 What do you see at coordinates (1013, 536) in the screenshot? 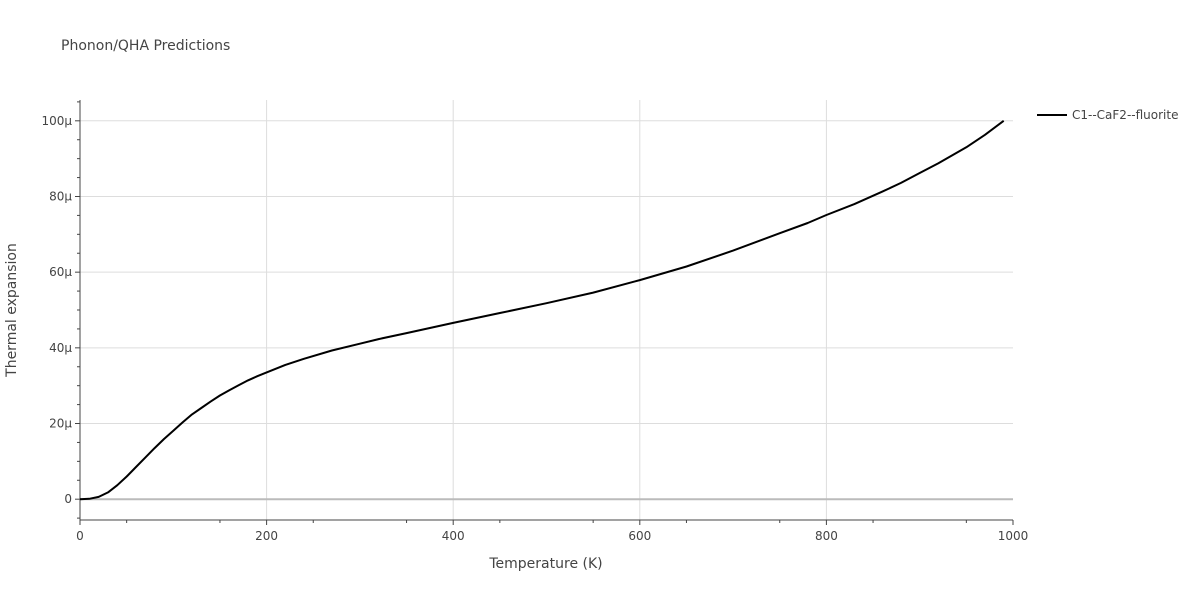
I see `x-tick-label: 1000` at bounding box center [1013, 536].